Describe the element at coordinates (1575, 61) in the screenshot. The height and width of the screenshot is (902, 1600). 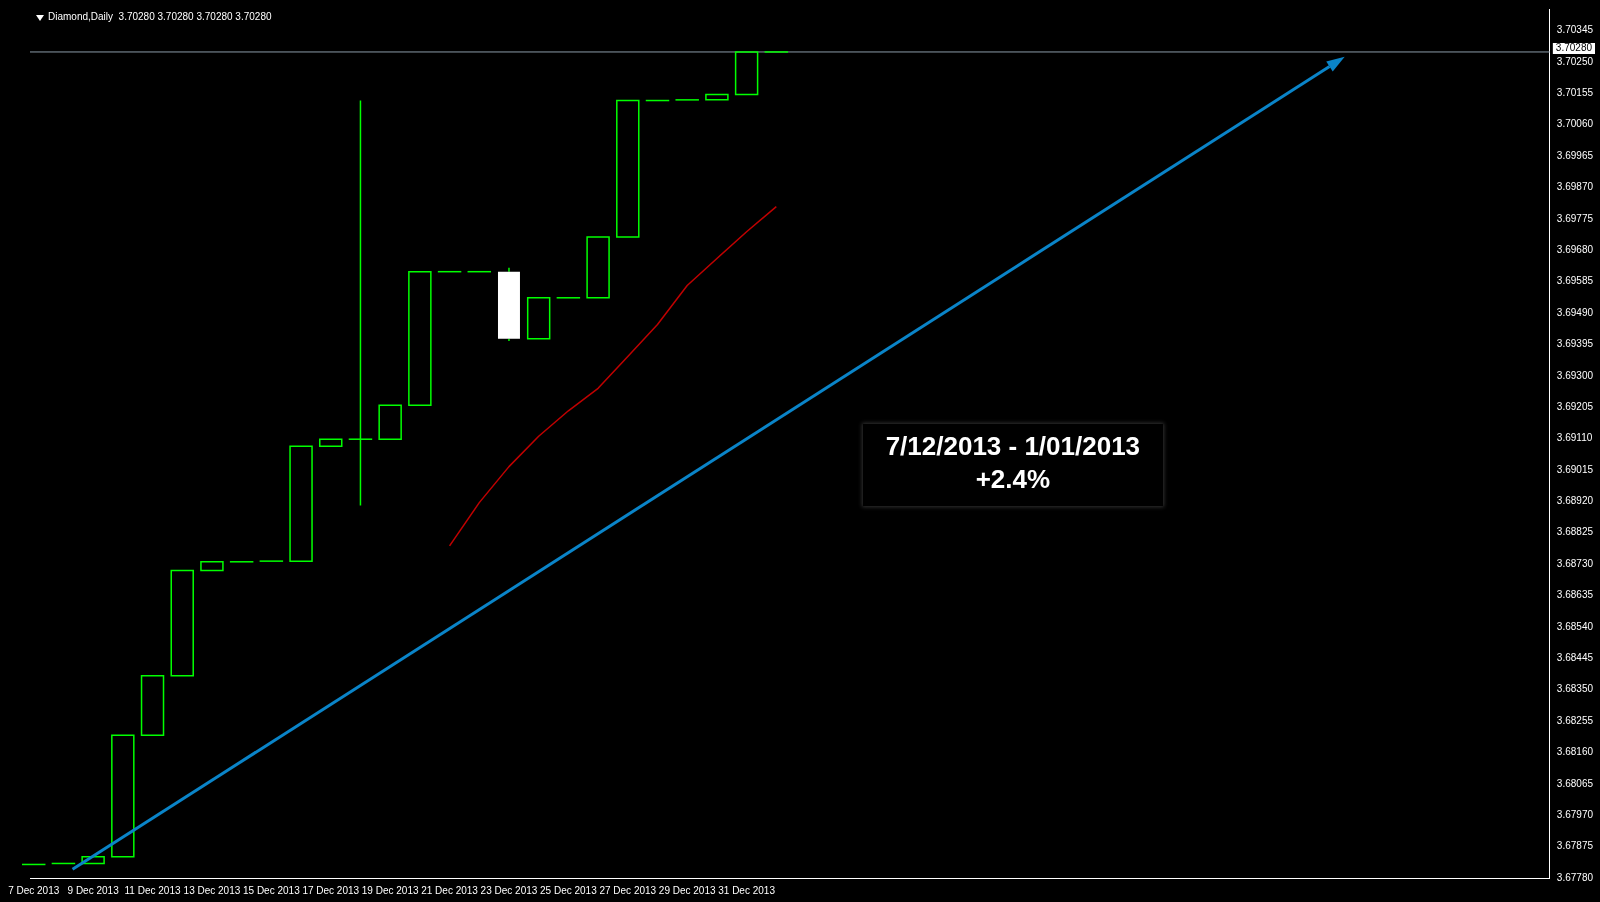
I see `y-tick-label: 3.70250` at that location.